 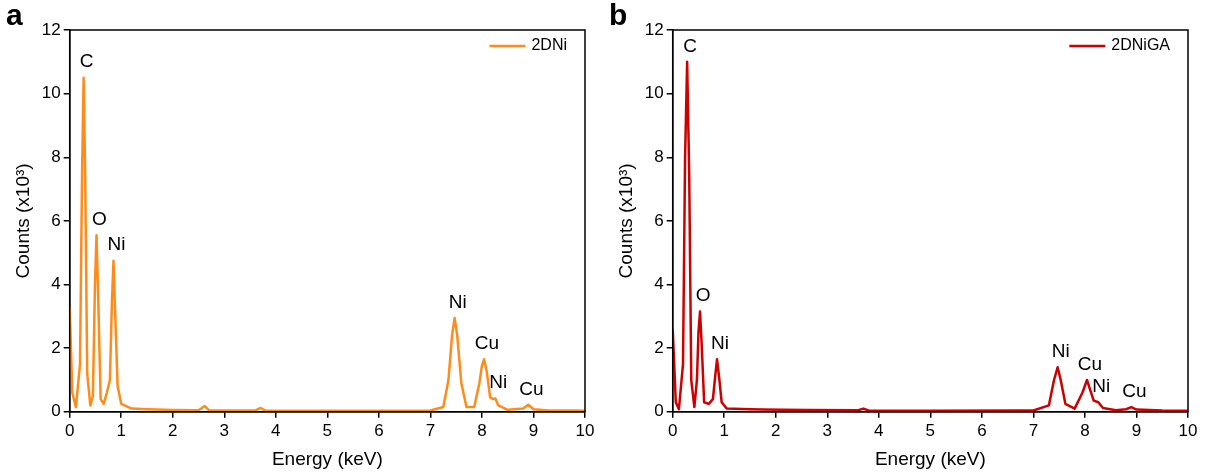 I want to click on chart-title: b, so click(x=618, y=16).